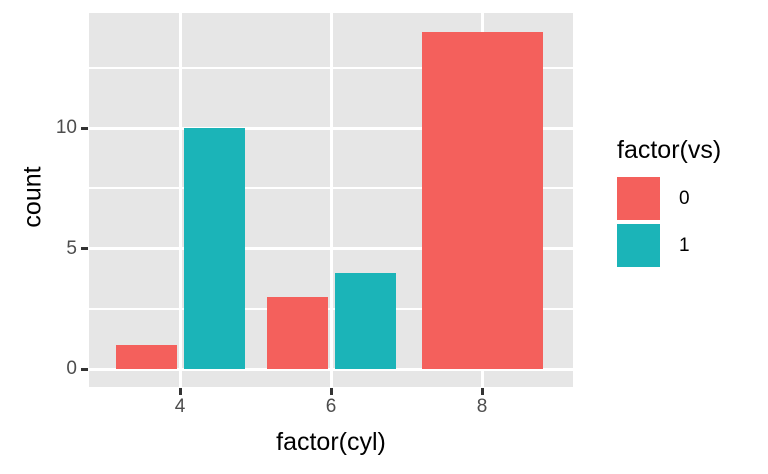  I want to click on legend-label: 1, so click(684, 245).